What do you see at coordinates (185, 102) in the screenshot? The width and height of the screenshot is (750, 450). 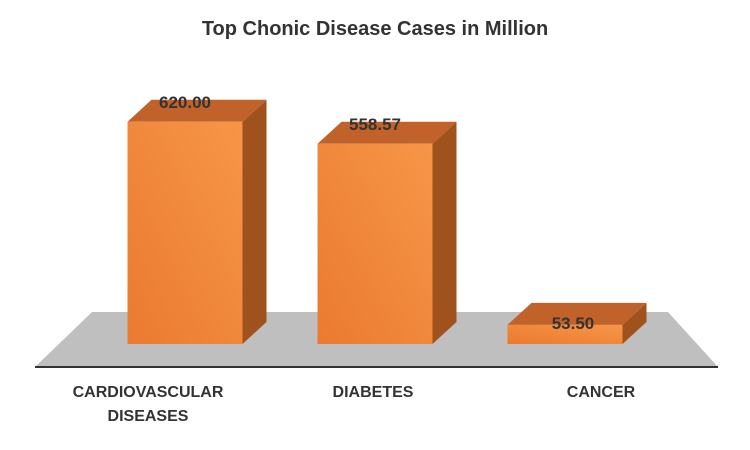 I see `data-label-0: 620.00` at bounding box center [185, 102].